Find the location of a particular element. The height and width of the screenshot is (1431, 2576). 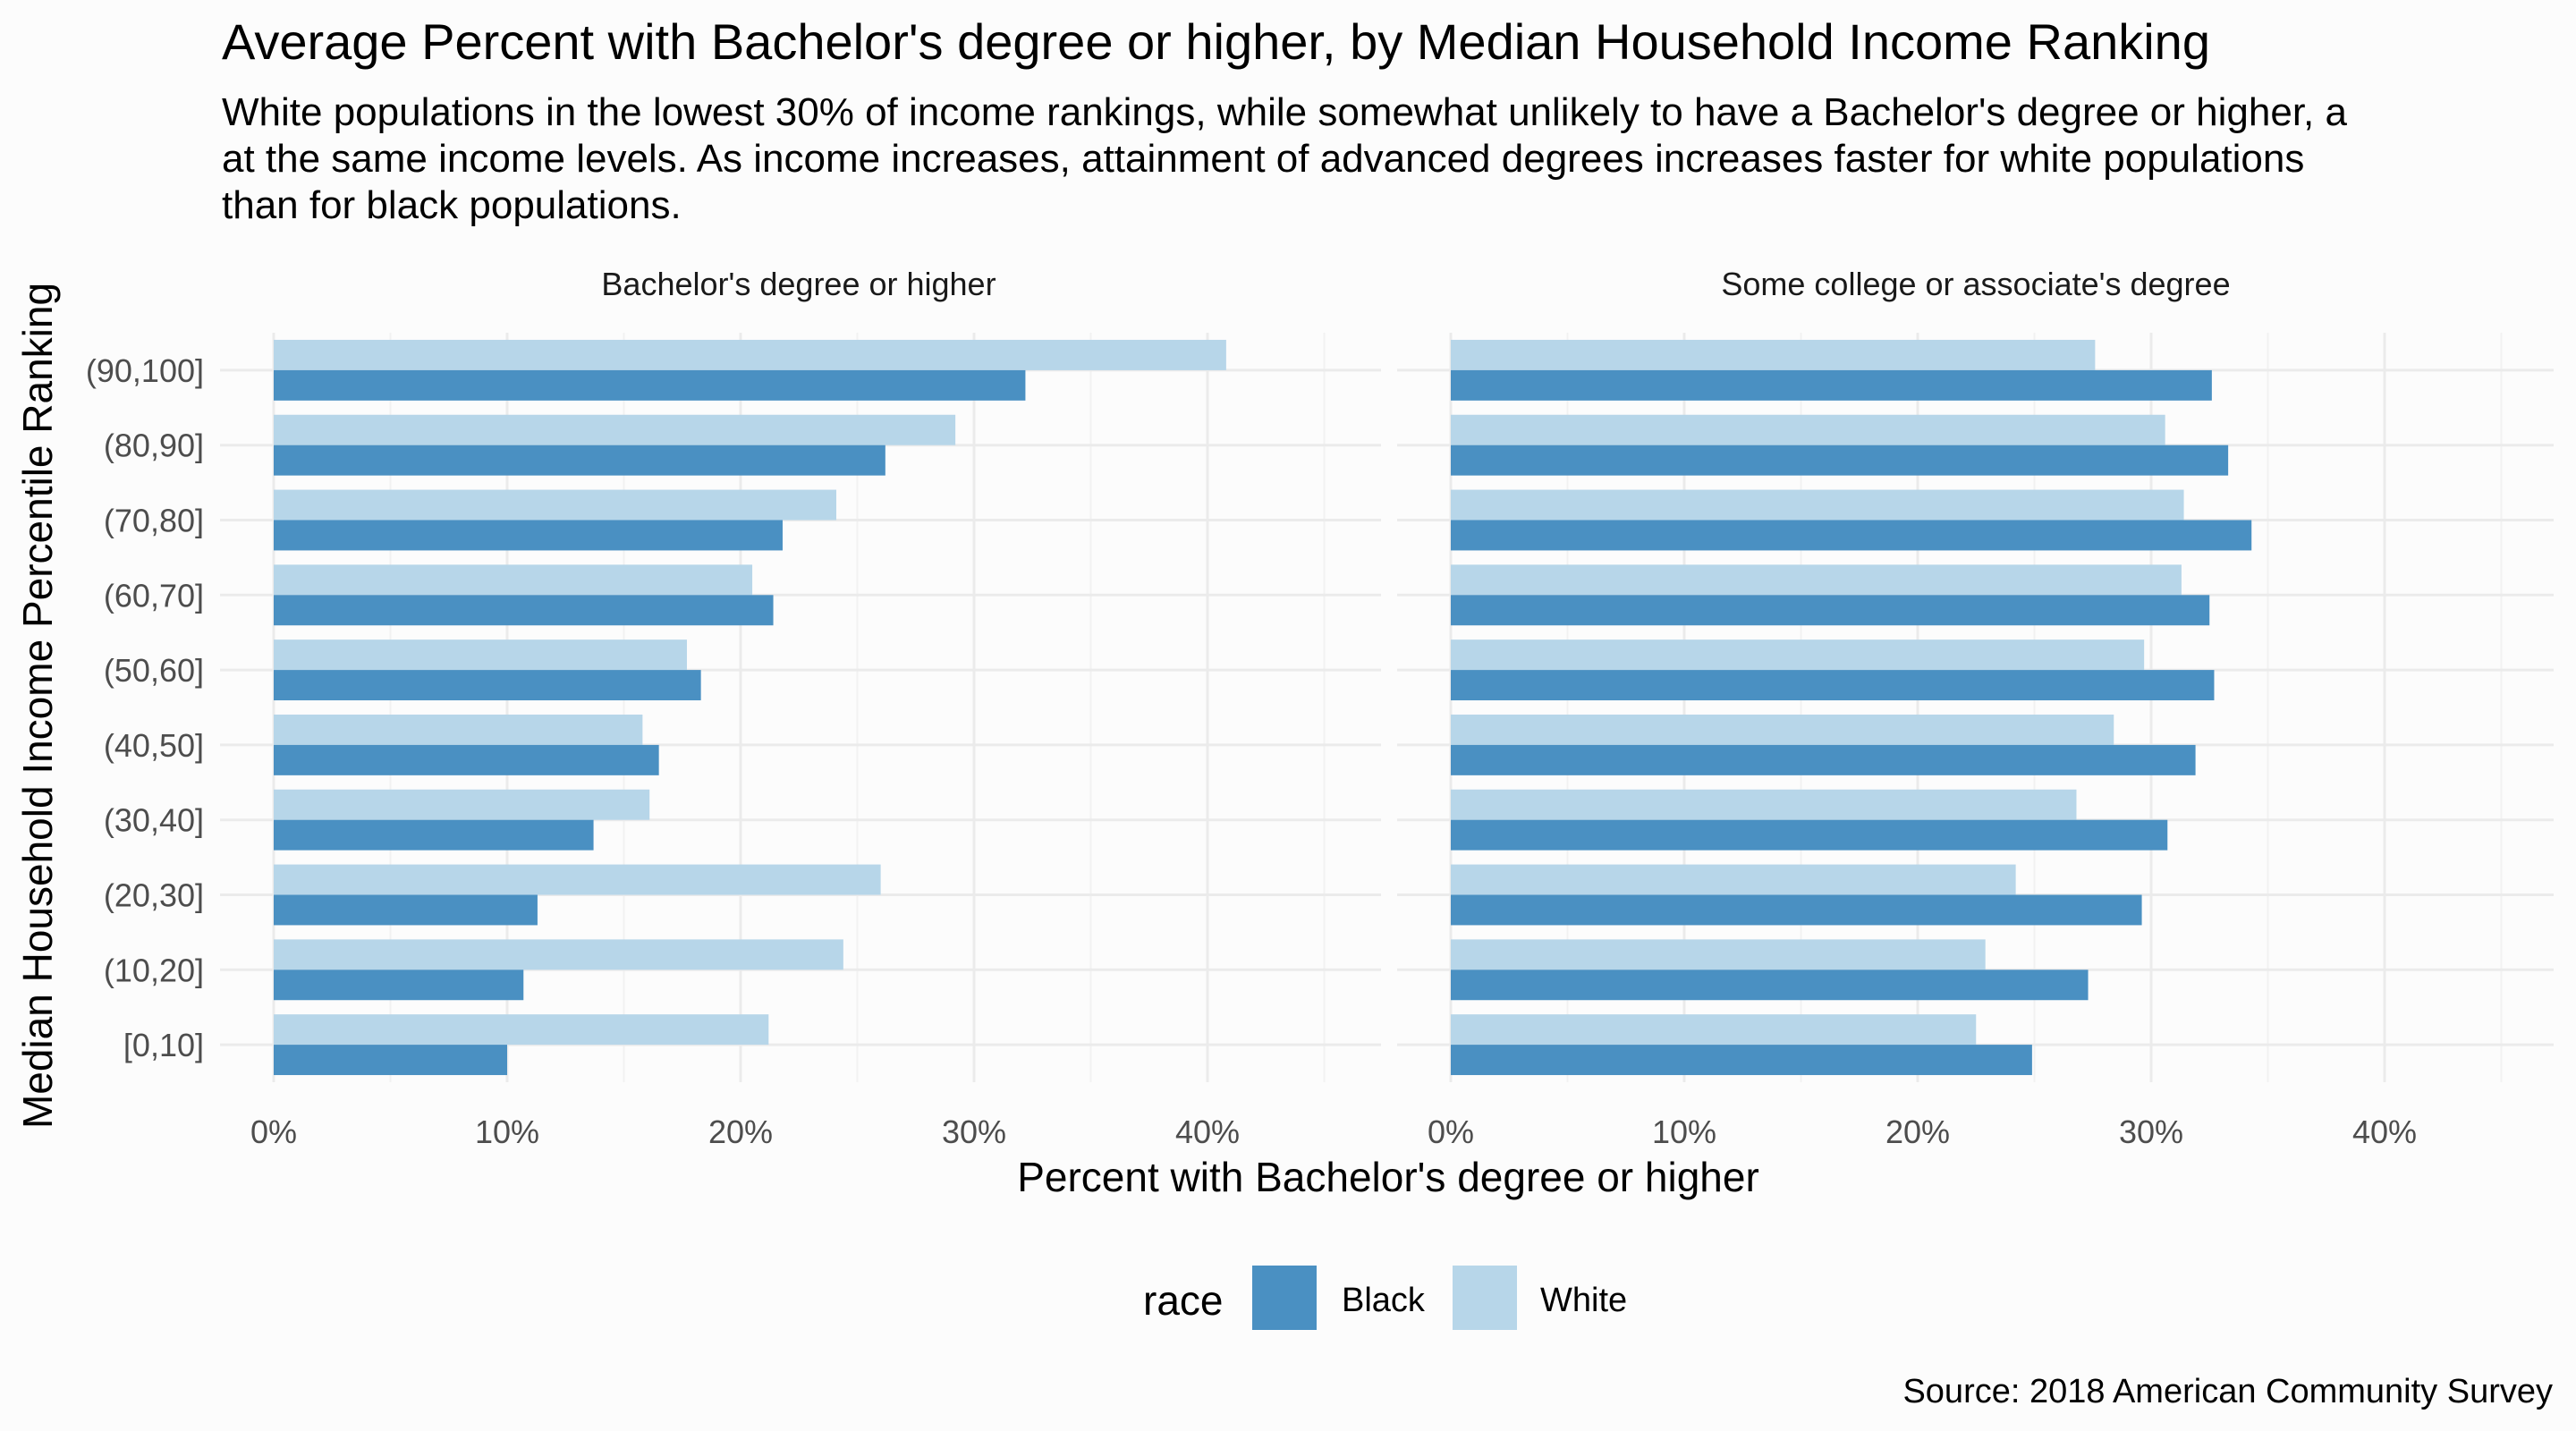

panel-title: Bachelor's degree or higher is located at coordinates (798, 284).